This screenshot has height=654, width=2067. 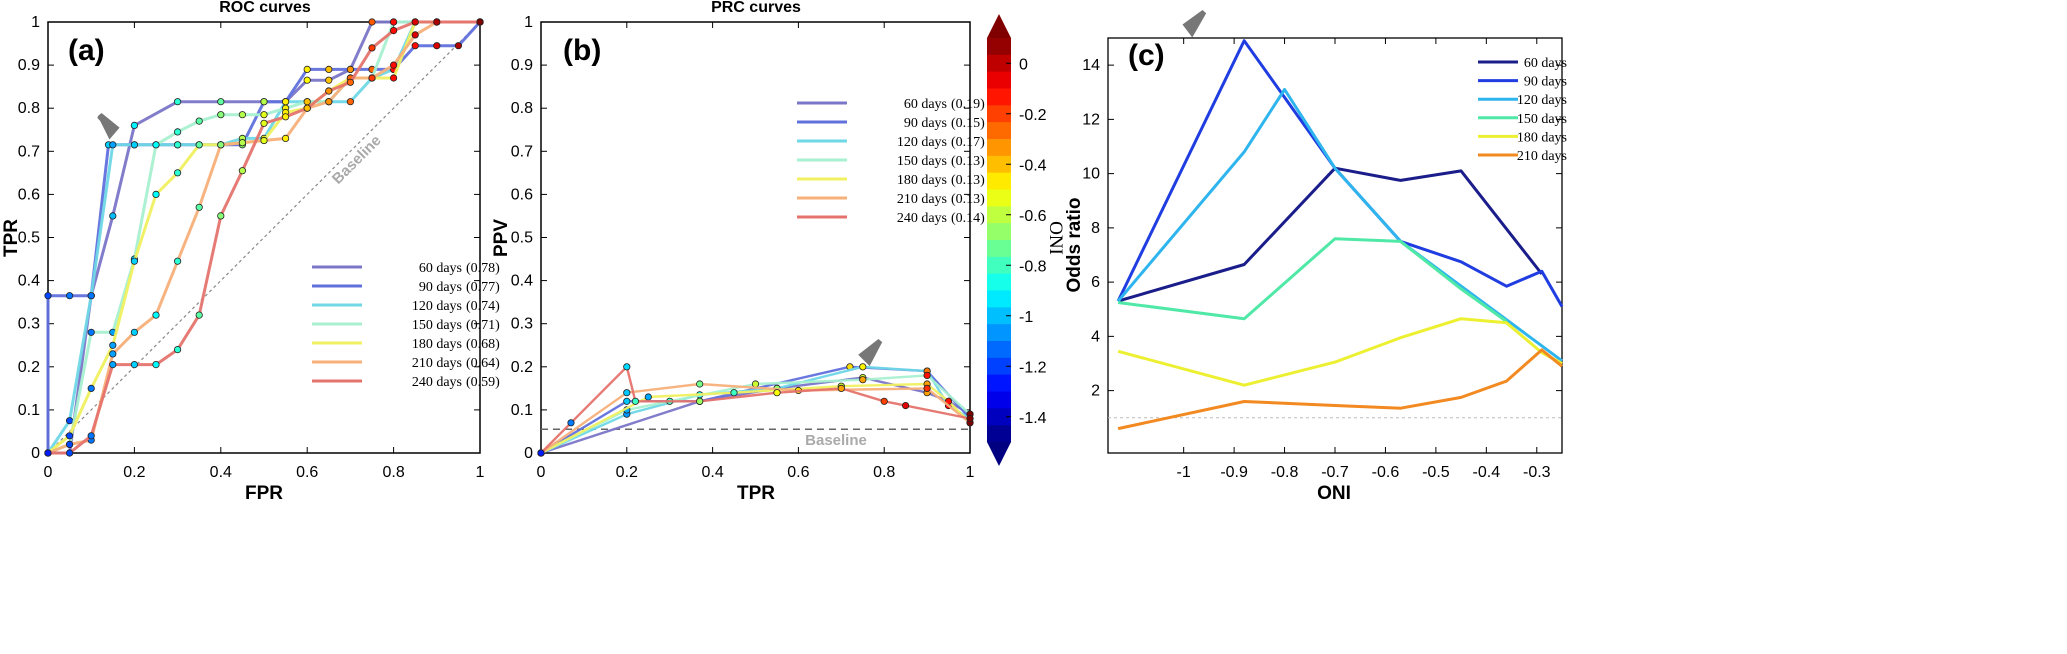 I want to click on y-tick-label: 0.7, so click(x=29, y=151).